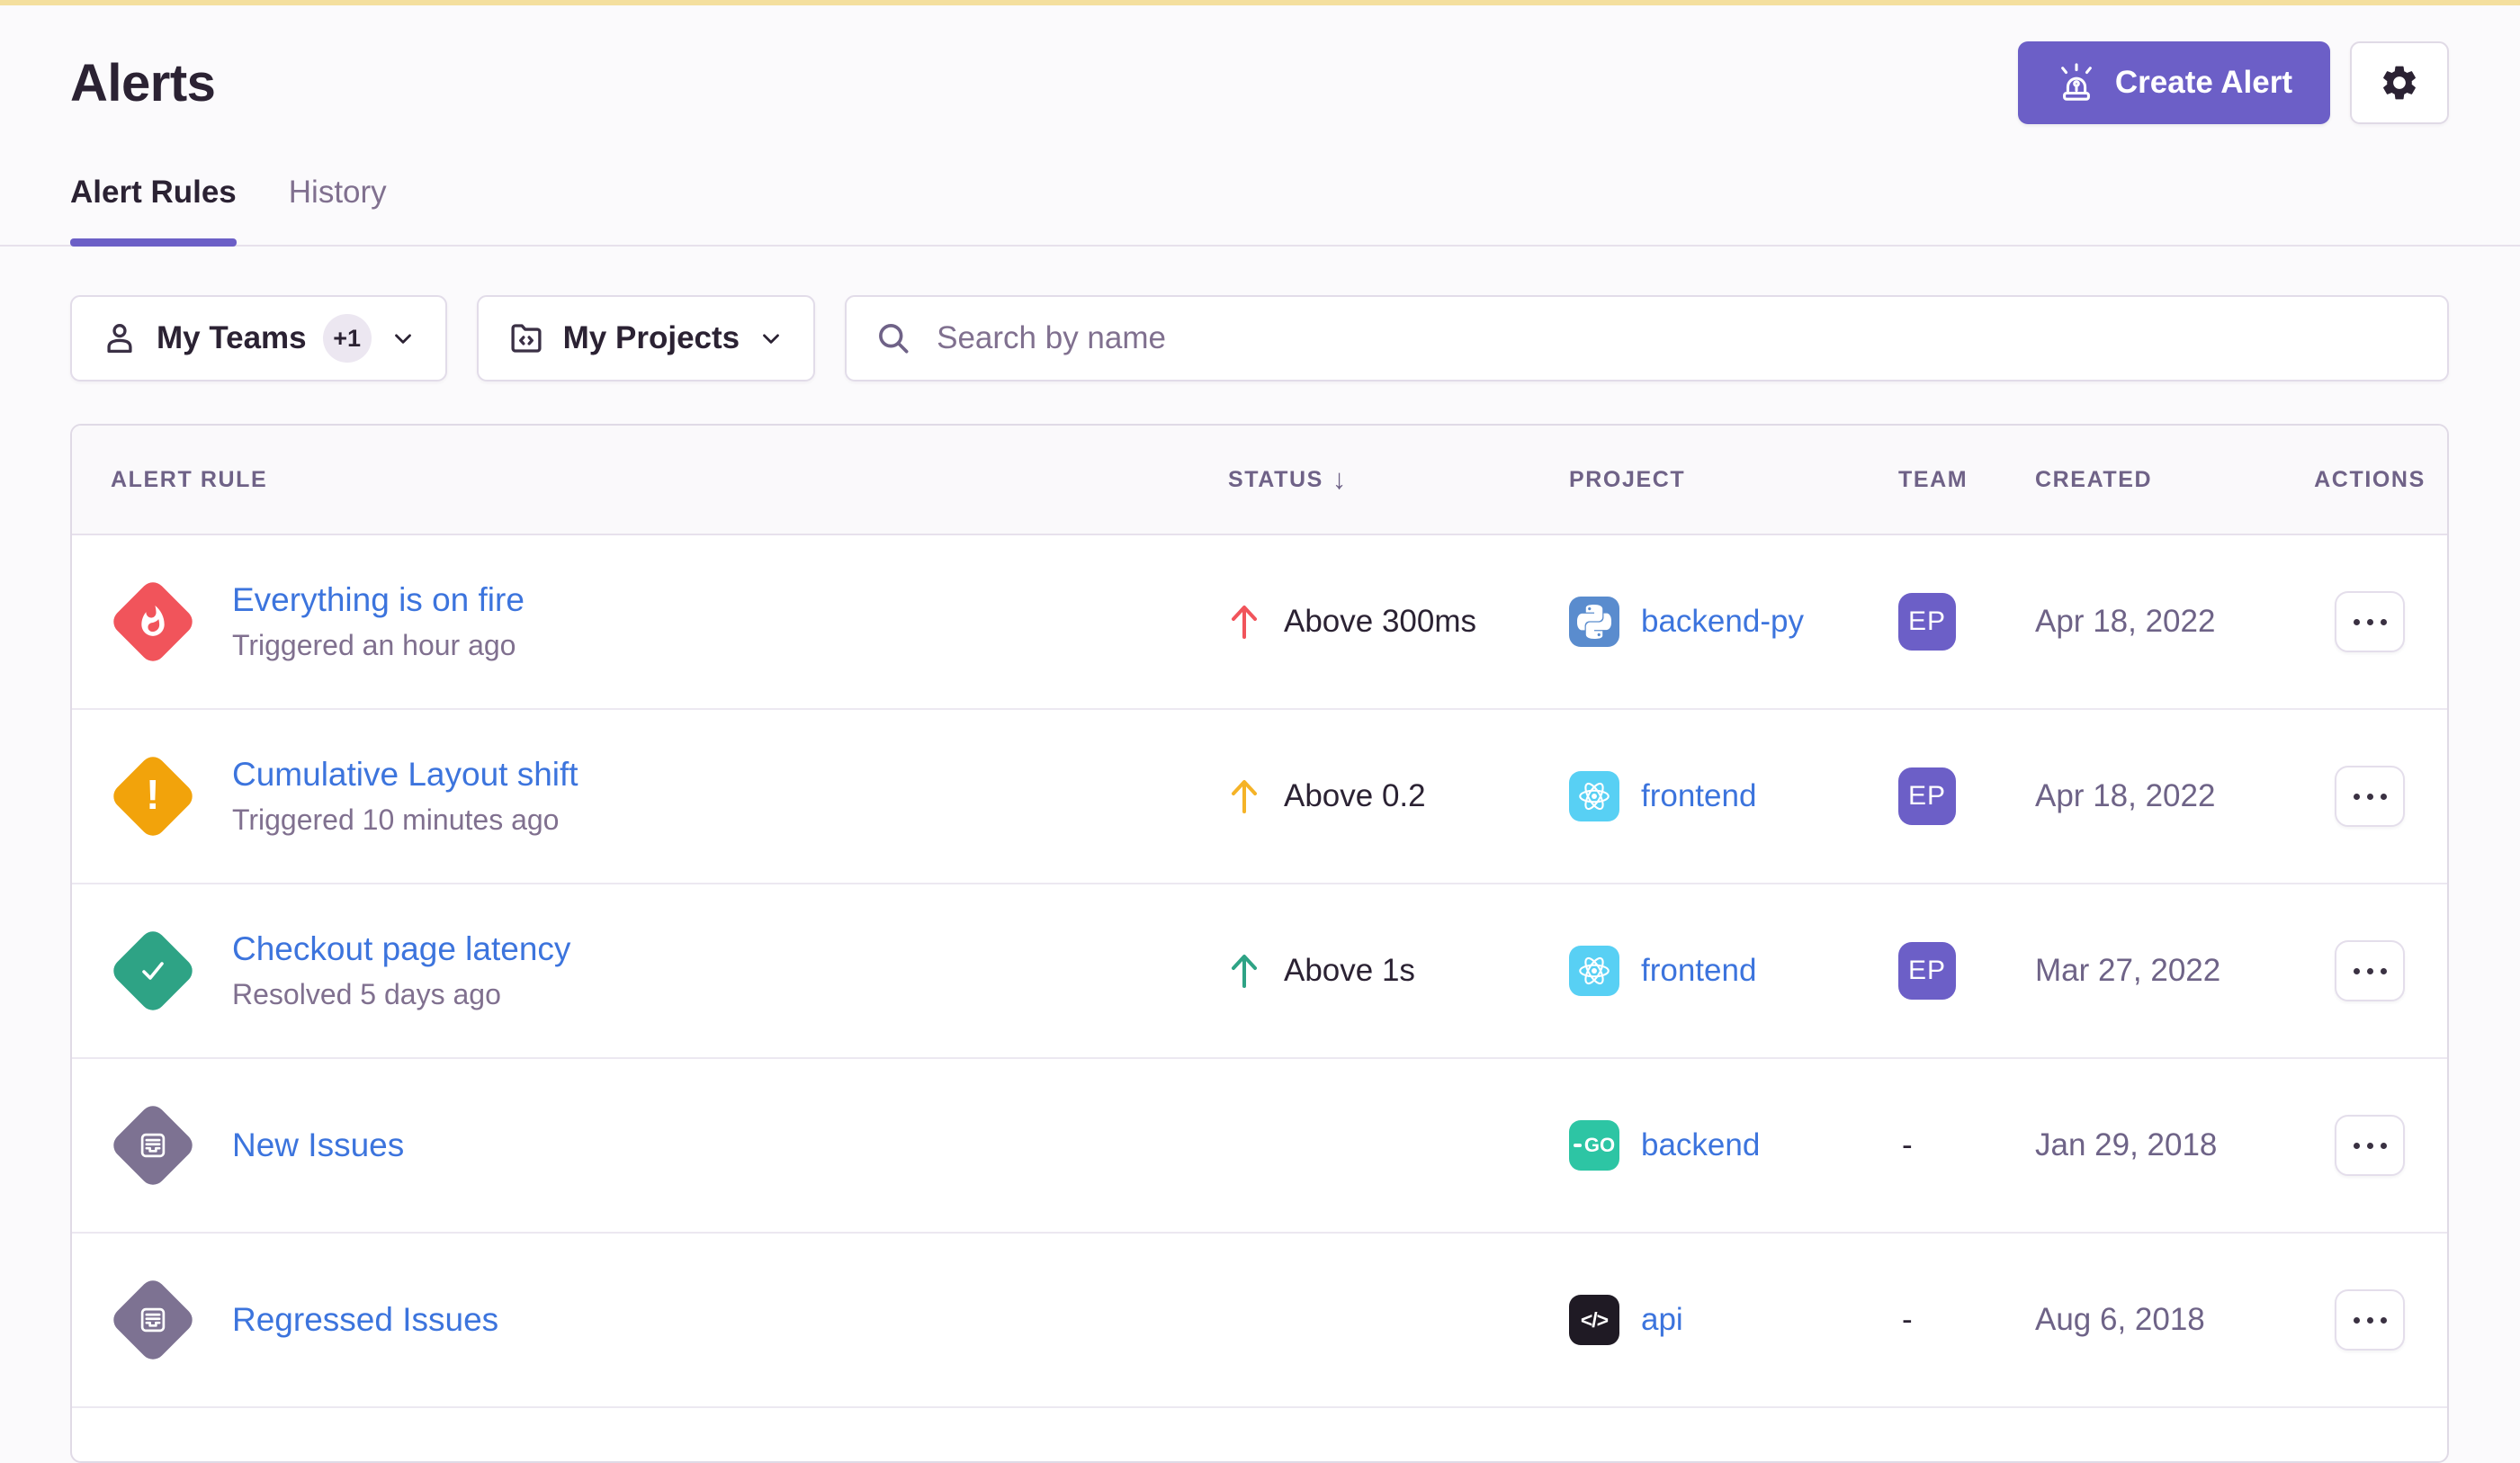 This screenshot has height=1463, width=2520. I want to click on alert-rule-subtitle: Resolved 5 days ago, so click(366, 994).